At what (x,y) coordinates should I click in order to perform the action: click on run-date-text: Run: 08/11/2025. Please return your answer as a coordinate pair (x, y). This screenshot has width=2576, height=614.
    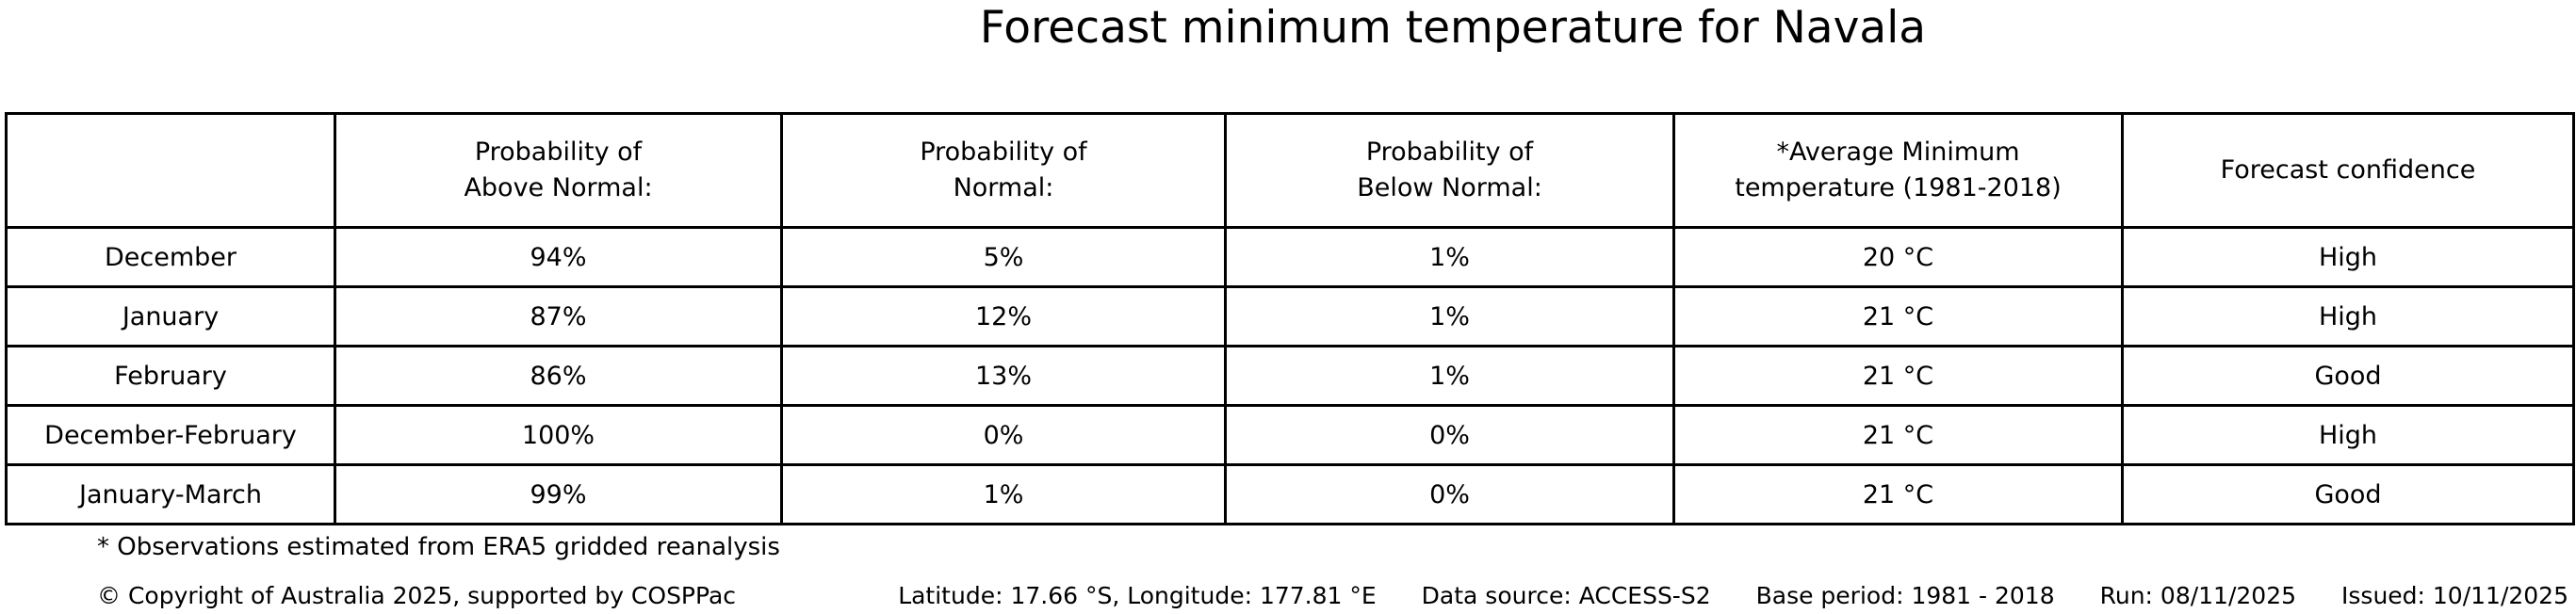
    Looking at the image, I should click on (2198, 595).